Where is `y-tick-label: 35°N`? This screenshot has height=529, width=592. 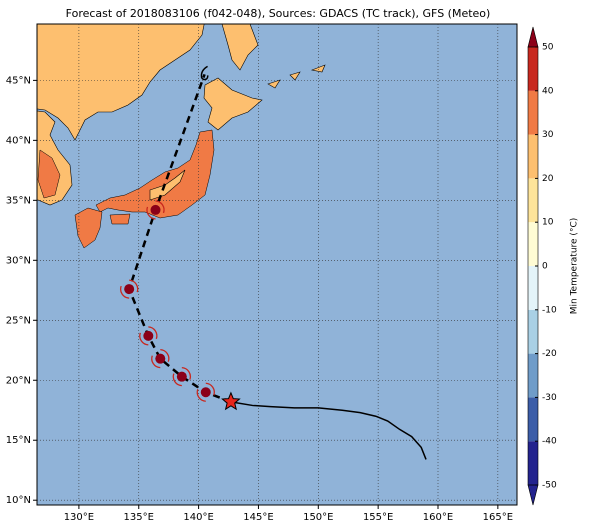
y-tick-label: 35°N is located at coordinates (18, 200).